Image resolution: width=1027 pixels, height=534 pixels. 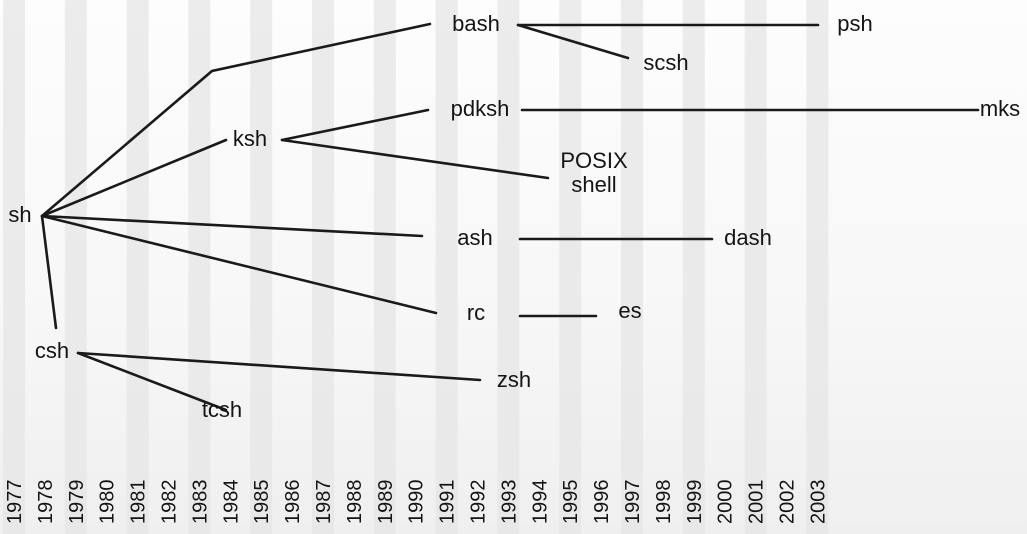 I want to click on year-label: 1985, so click(x=262, y=502).